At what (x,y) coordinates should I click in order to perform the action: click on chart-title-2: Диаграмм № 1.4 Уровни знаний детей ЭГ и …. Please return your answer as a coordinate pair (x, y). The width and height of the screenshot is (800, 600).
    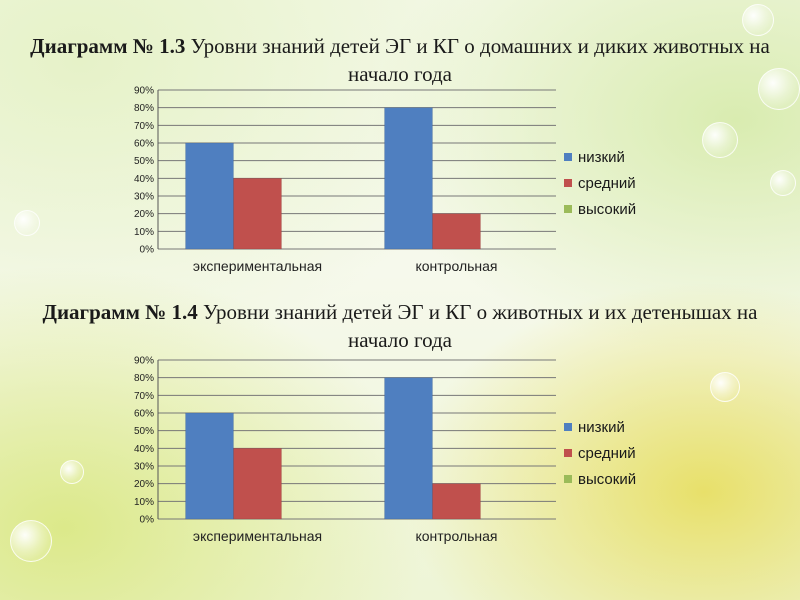
    Looking at the image, I should click on (400, 326).